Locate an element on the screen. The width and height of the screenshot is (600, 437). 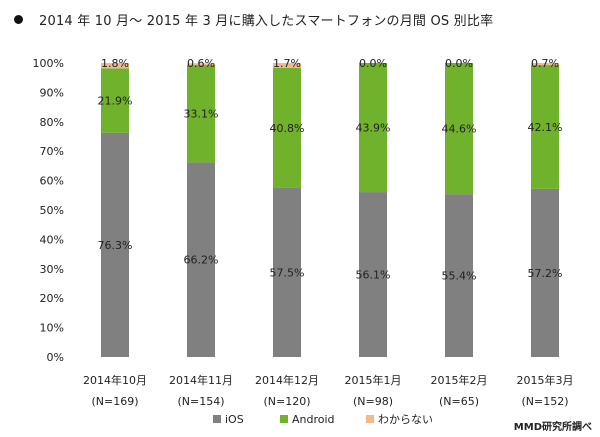
data-label-android: 33.1% is located at coordinates (201, 114).